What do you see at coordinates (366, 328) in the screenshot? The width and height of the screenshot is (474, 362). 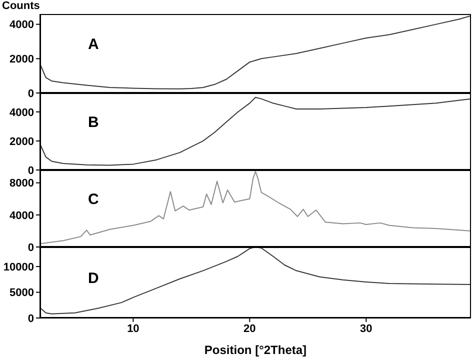 I see `x-tick-label: 30` at bounding box center [366, 328].